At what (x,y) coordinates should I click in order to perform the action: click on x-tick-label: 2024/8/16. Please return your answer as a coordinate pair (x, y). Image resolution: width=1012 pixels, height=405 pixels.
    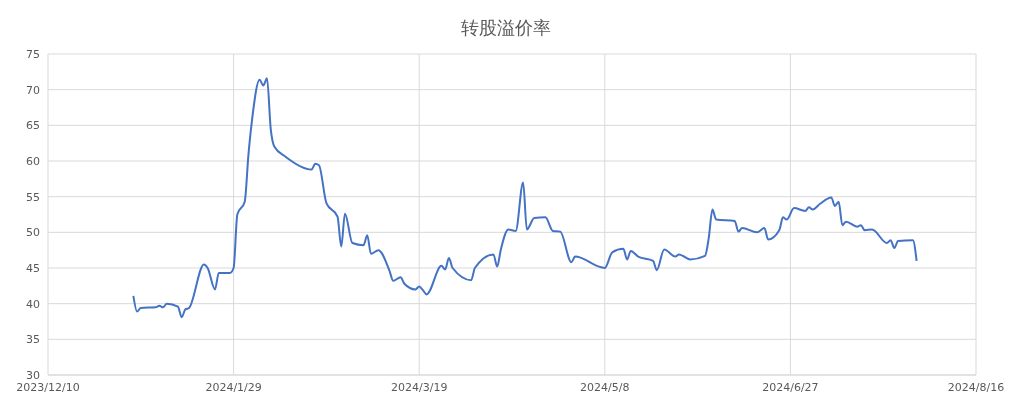
    Looking at the image, I should click on (976, 387).